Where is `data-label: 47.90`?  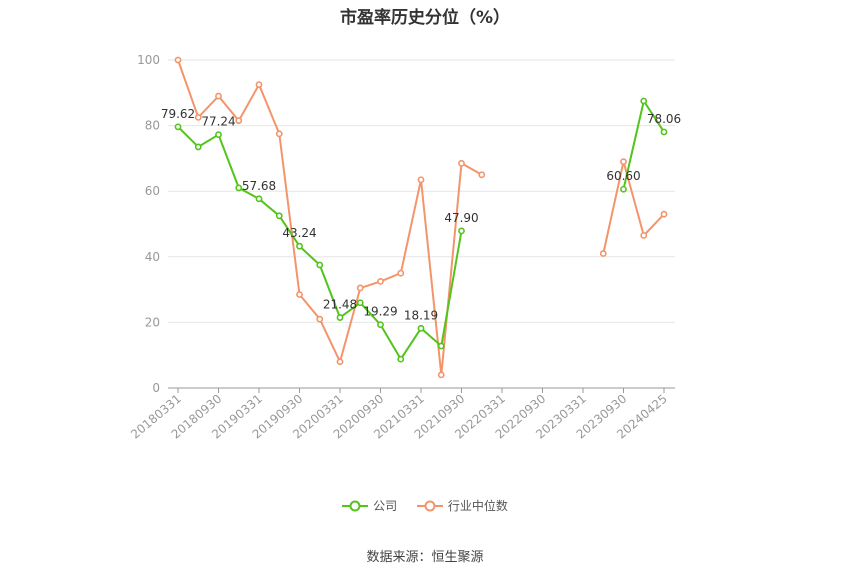
data-label: 47.90 is located at coordinates (461, 218).